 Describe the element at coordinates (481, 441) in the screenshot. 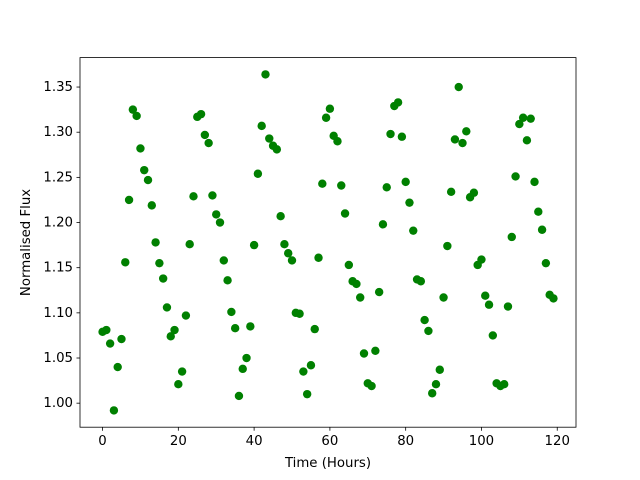

I see `x-tick-label: 100` at that location.